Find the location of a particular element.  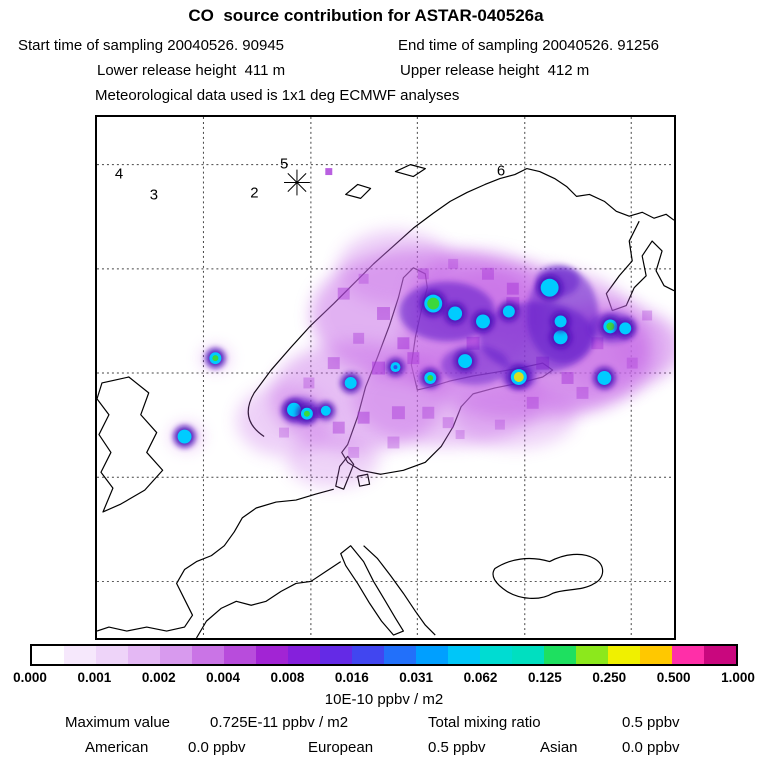

colorbar-tick-label: 0.016 is located at coordinates (351, 677).